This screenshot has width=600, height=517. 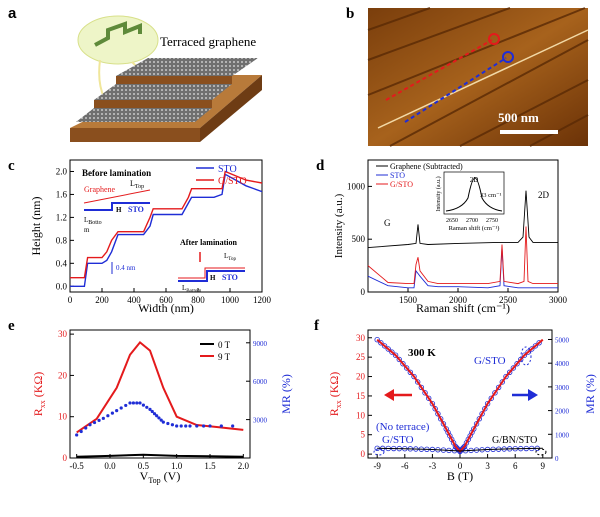 I want to click on svg-text: STO, so click(x=230, y=277).